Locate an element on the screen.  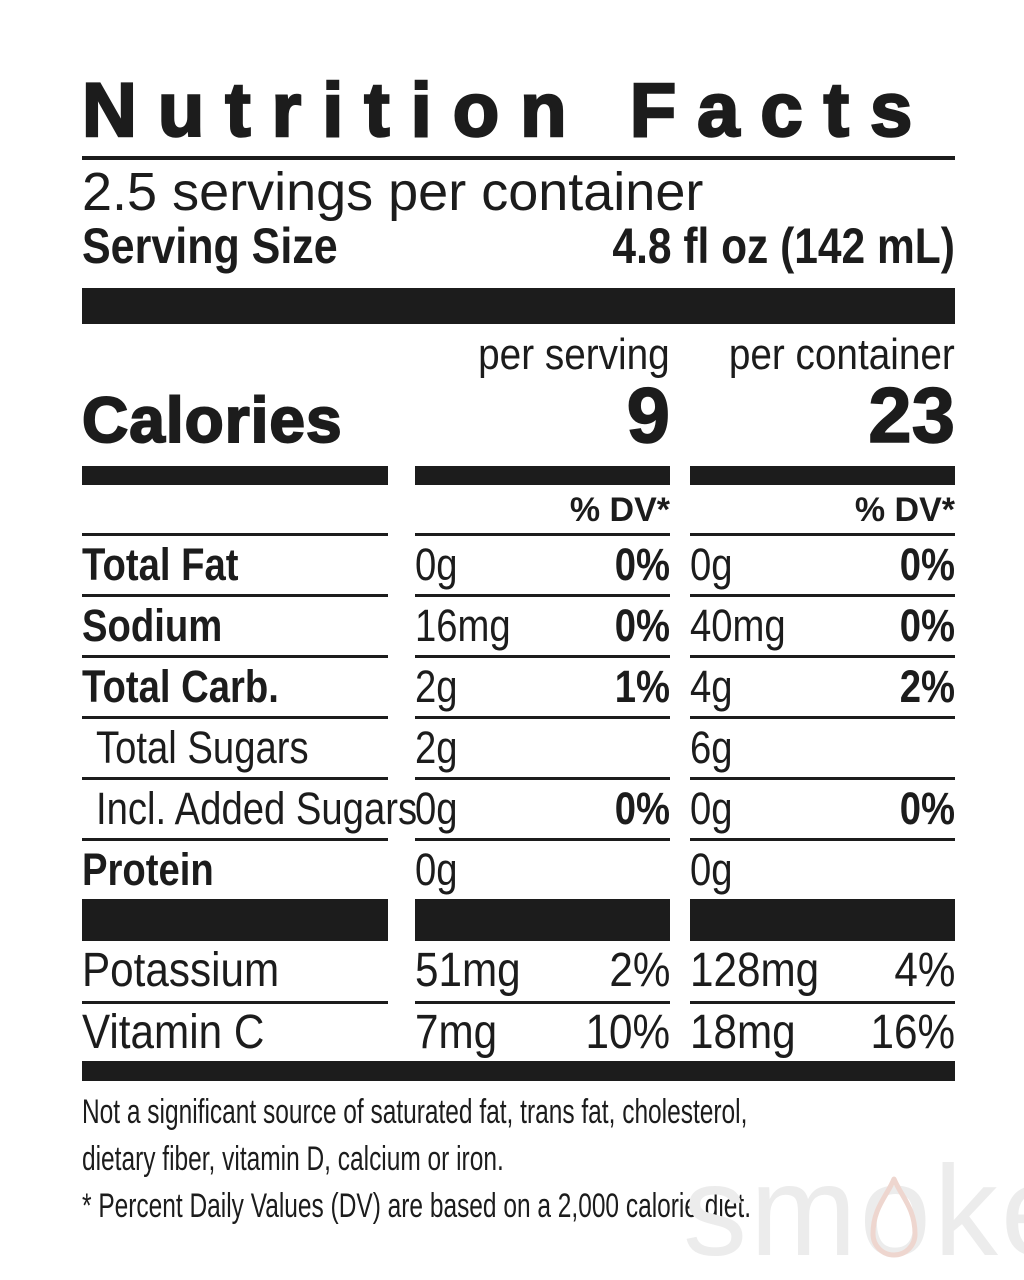
serving-size-value: 4.8 fl oz (142 mL) is located at coordinates (783, 246).